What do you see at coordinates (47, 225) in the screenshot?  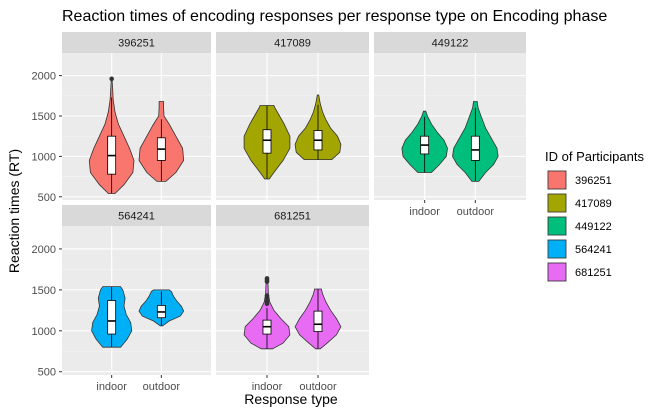 I see `y-axis-ticks: 500 1000 1500 2000 500 1000 1500 2000` at bounding box center [47, 225].